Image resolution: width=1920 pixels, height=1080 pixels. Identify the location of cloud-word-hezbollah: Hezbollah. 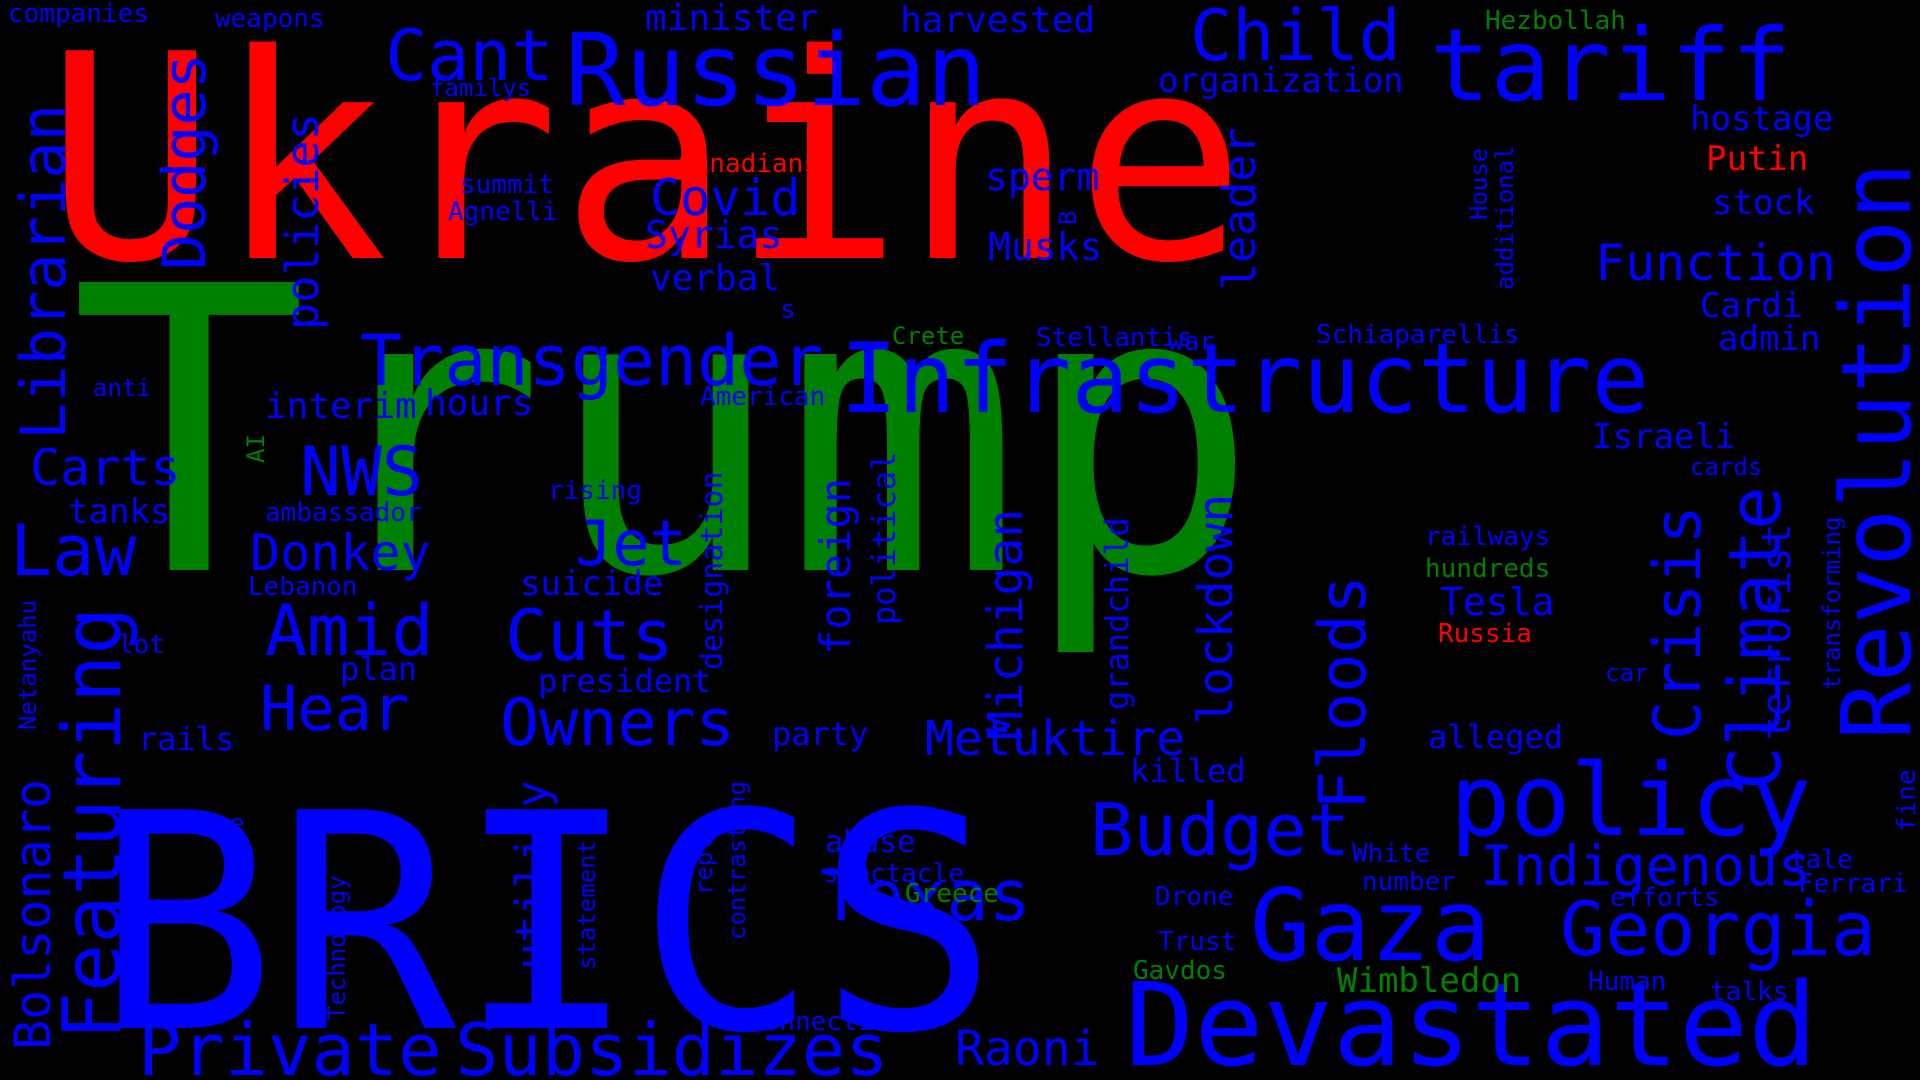
(1555, 21).